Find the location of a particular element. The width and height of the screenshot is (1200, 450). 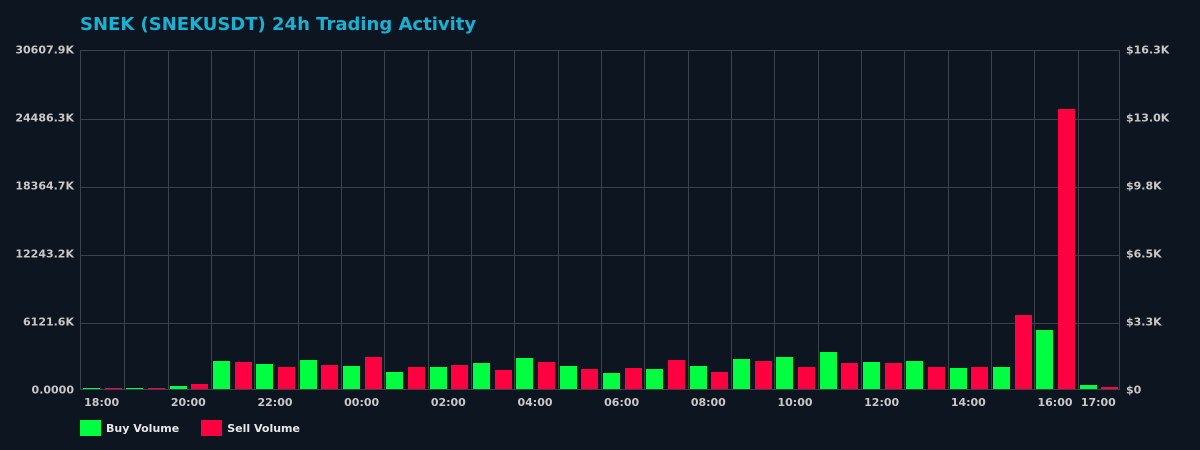

x-tick: 18:00 is located at coordinates (102, 402).